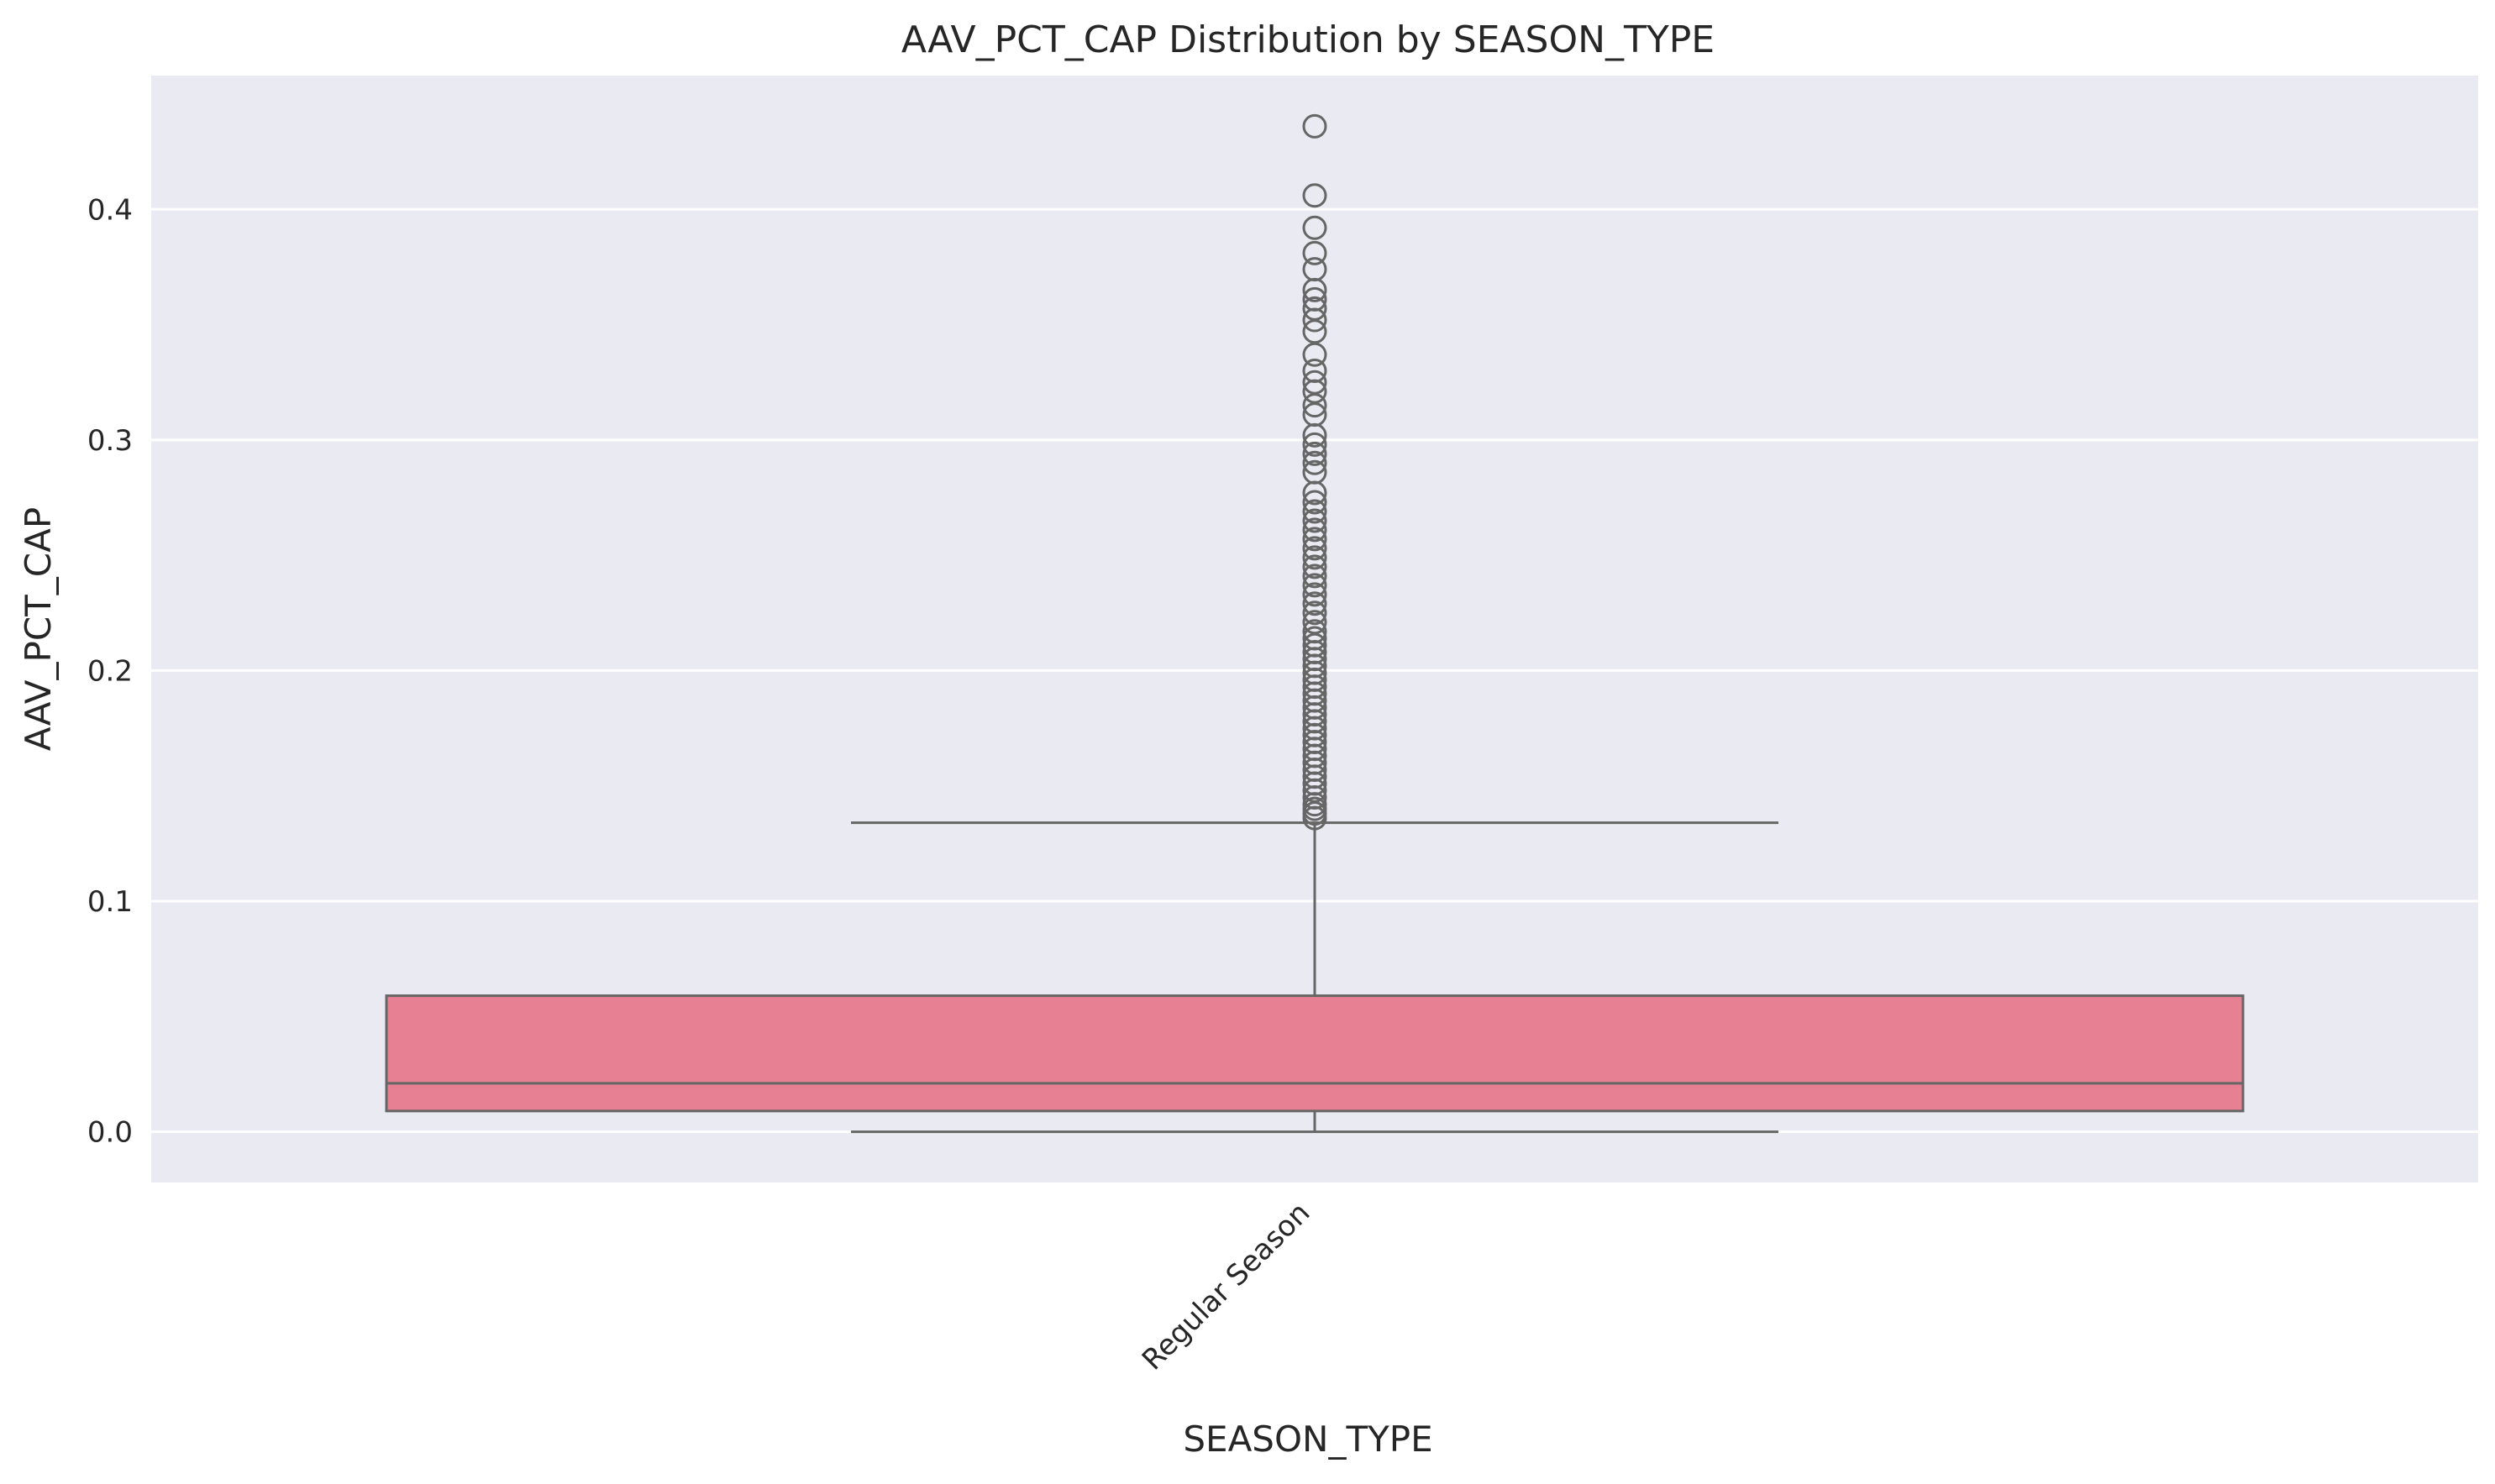  What do you see at coordinates (110, 902) in the screenshot?
I see `y-tick-label: 0.1` at bounding box center [110, 902].